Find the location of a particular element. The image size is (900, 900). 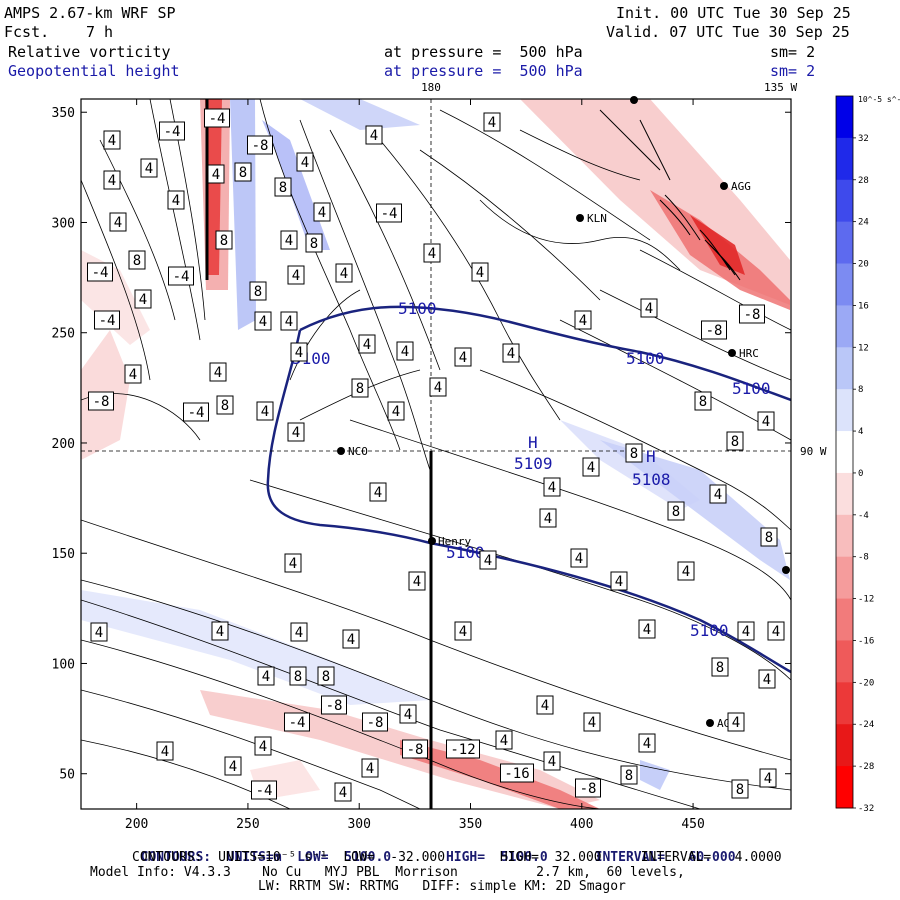

forecast-label: Fcst. is located at coordinates (27, 32).